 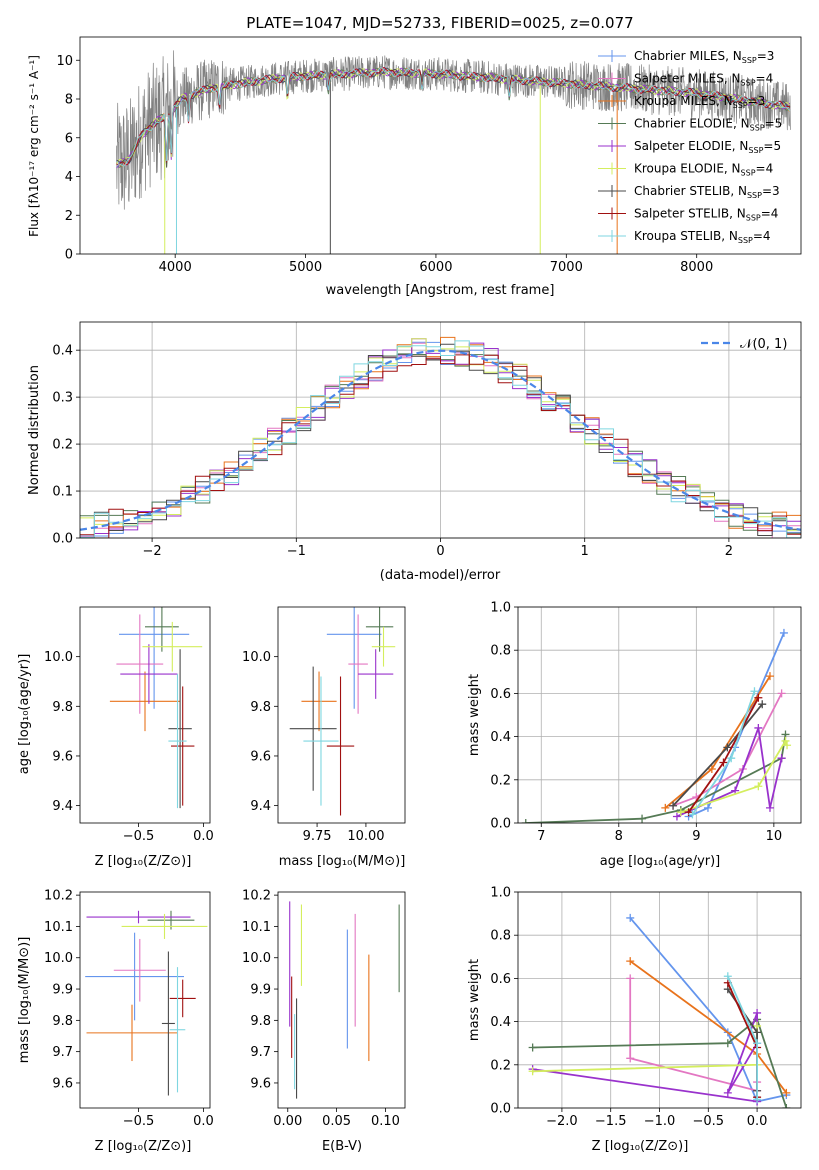 What do you see at coordinates (757, 1121) in the screenshot?
I see `mw-z-xtick-label: 0.0` at bounding box center [757, 1121].